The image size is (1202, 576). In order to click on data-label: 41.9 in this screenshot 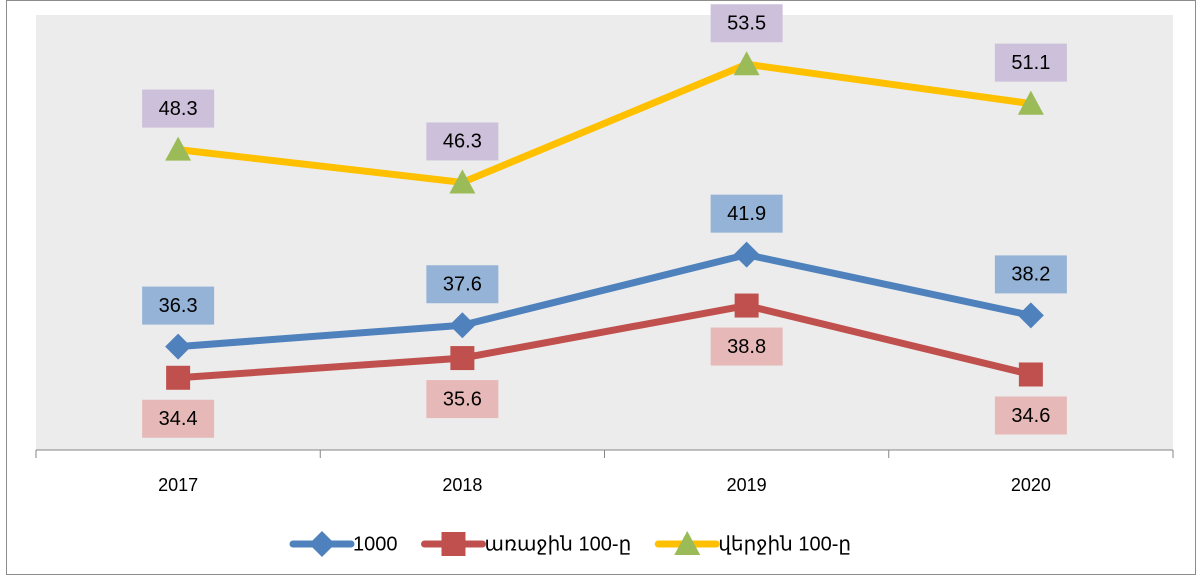, I will do `click(746, 214)`.